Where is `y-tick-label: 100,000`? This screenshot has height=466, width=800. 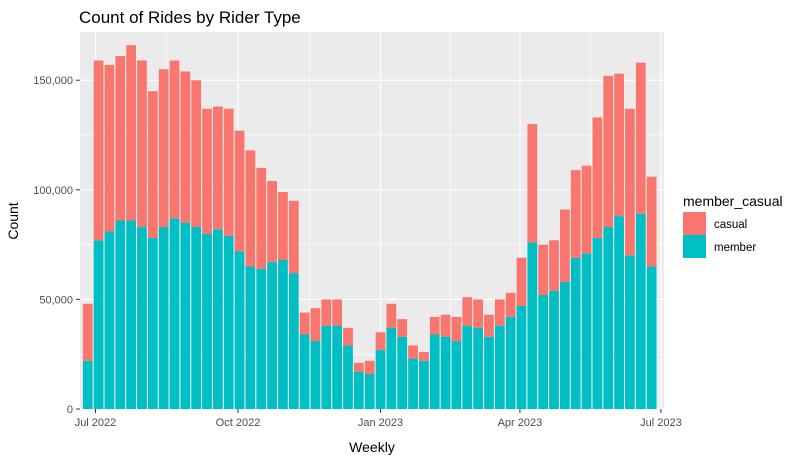 y-tick-label: 100,000 is located at coordinates (53, 191).